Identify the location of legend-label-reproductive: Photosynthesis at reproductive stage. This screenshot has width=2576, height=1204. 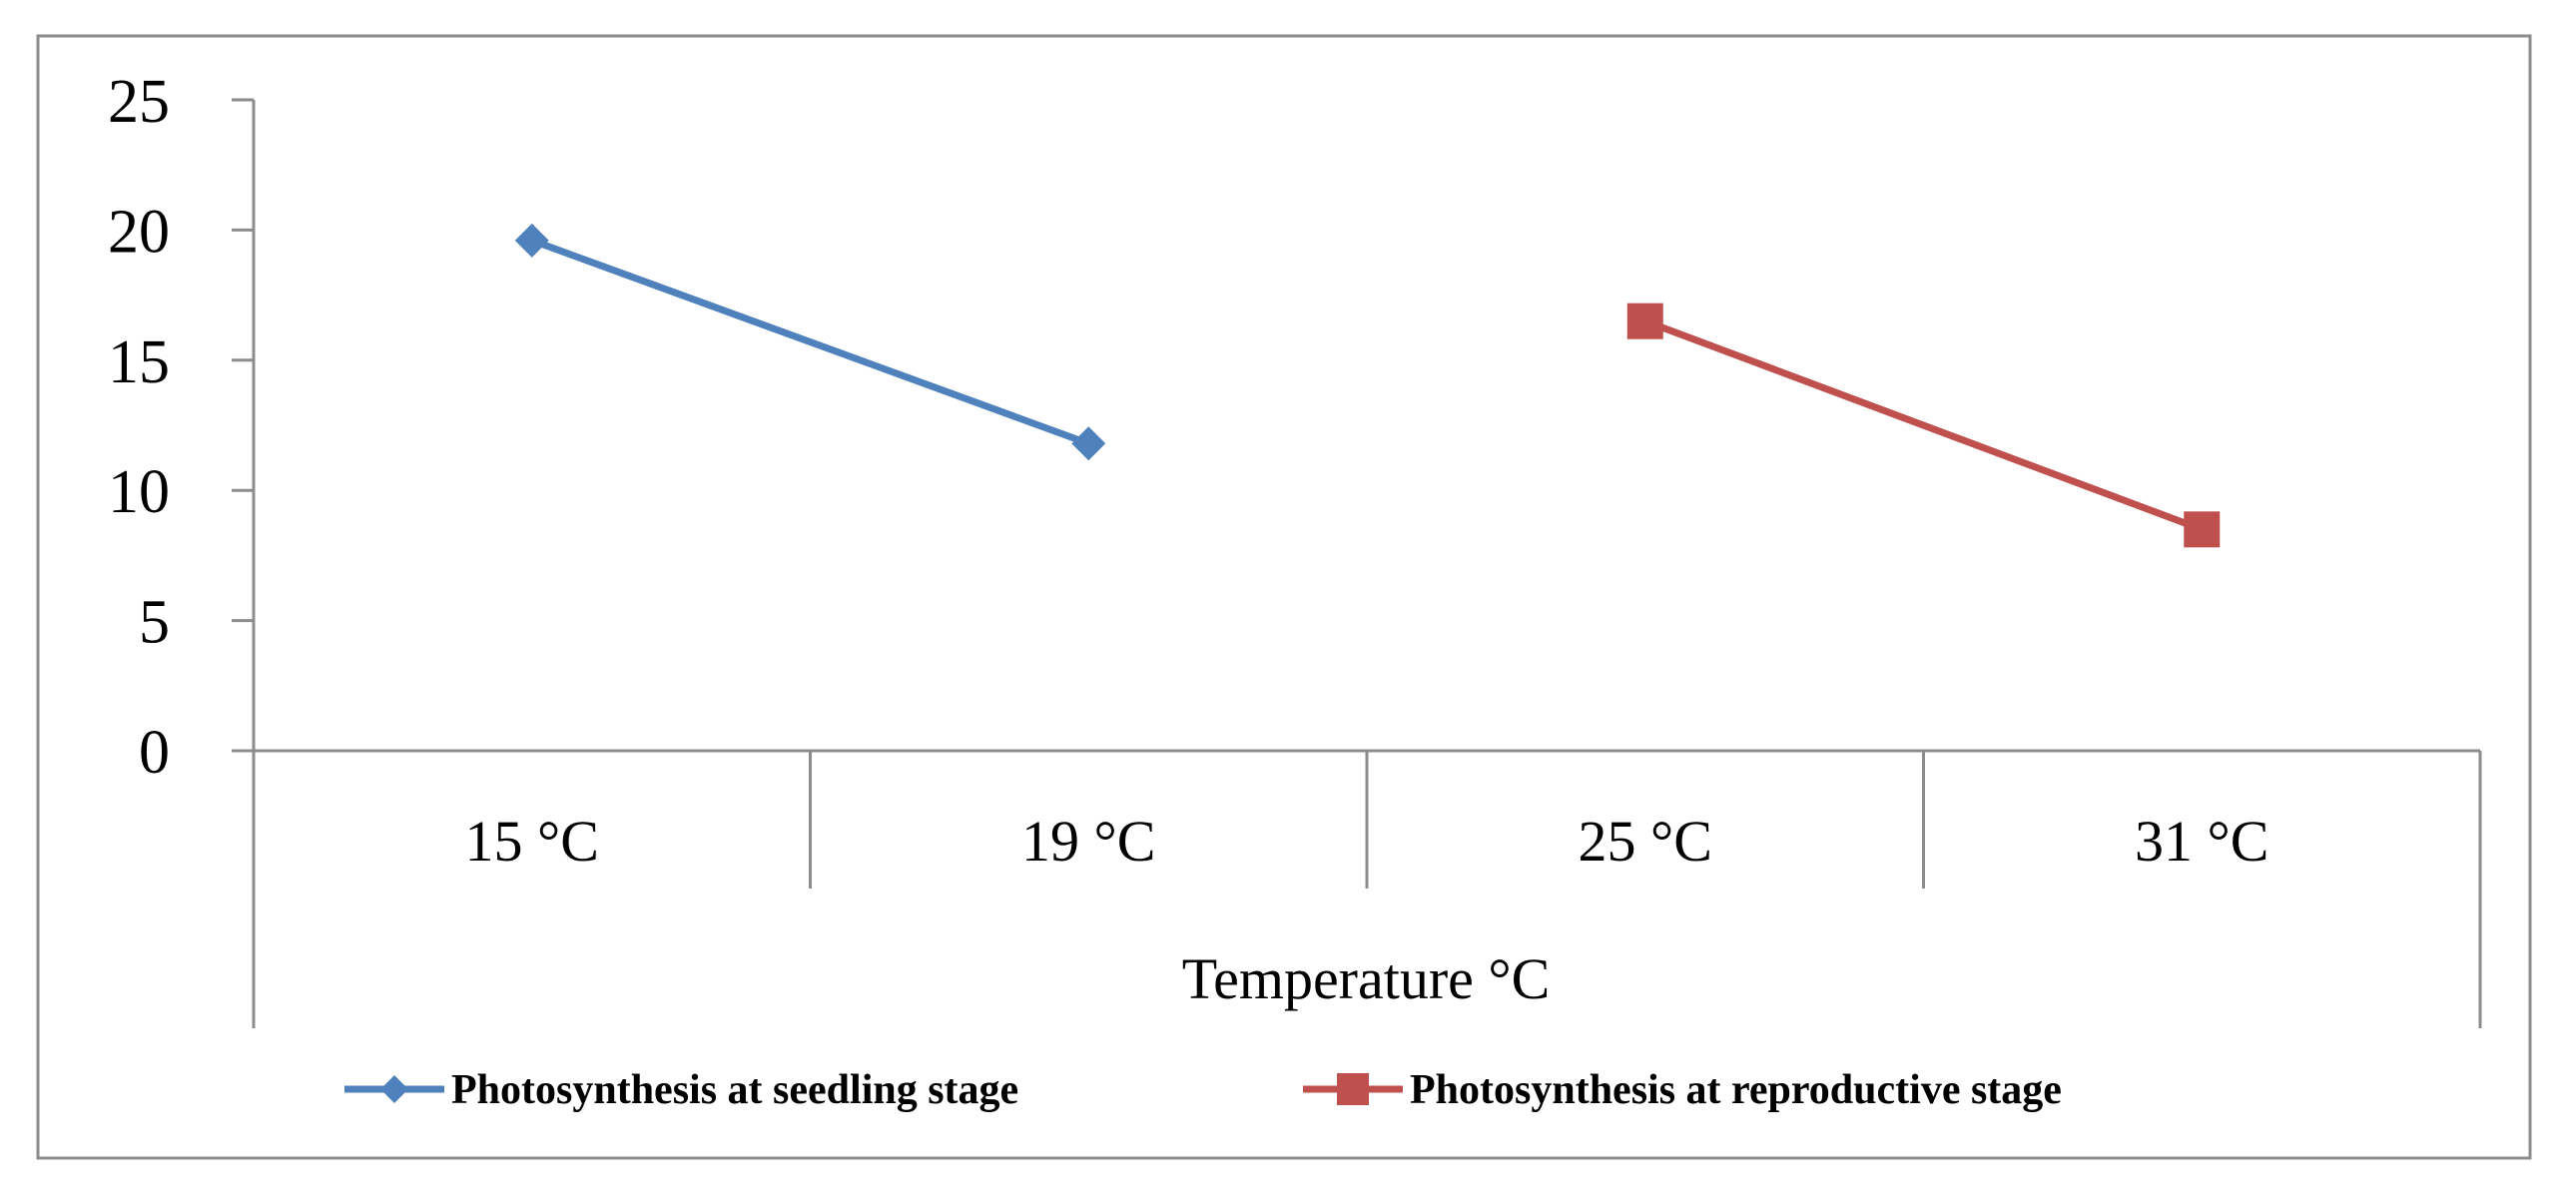
(1736, 1090).